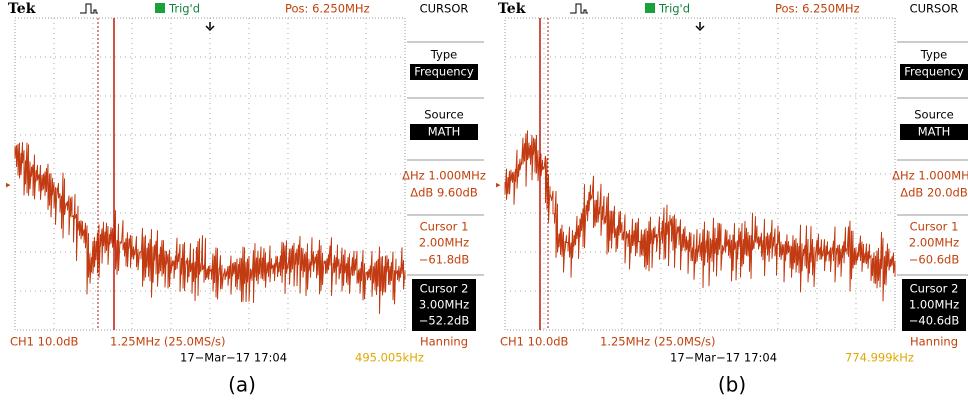  Describe the element at coordinates (934, 260) in the screenshot. I see `cursor1-level: −60.6dB` at that location.